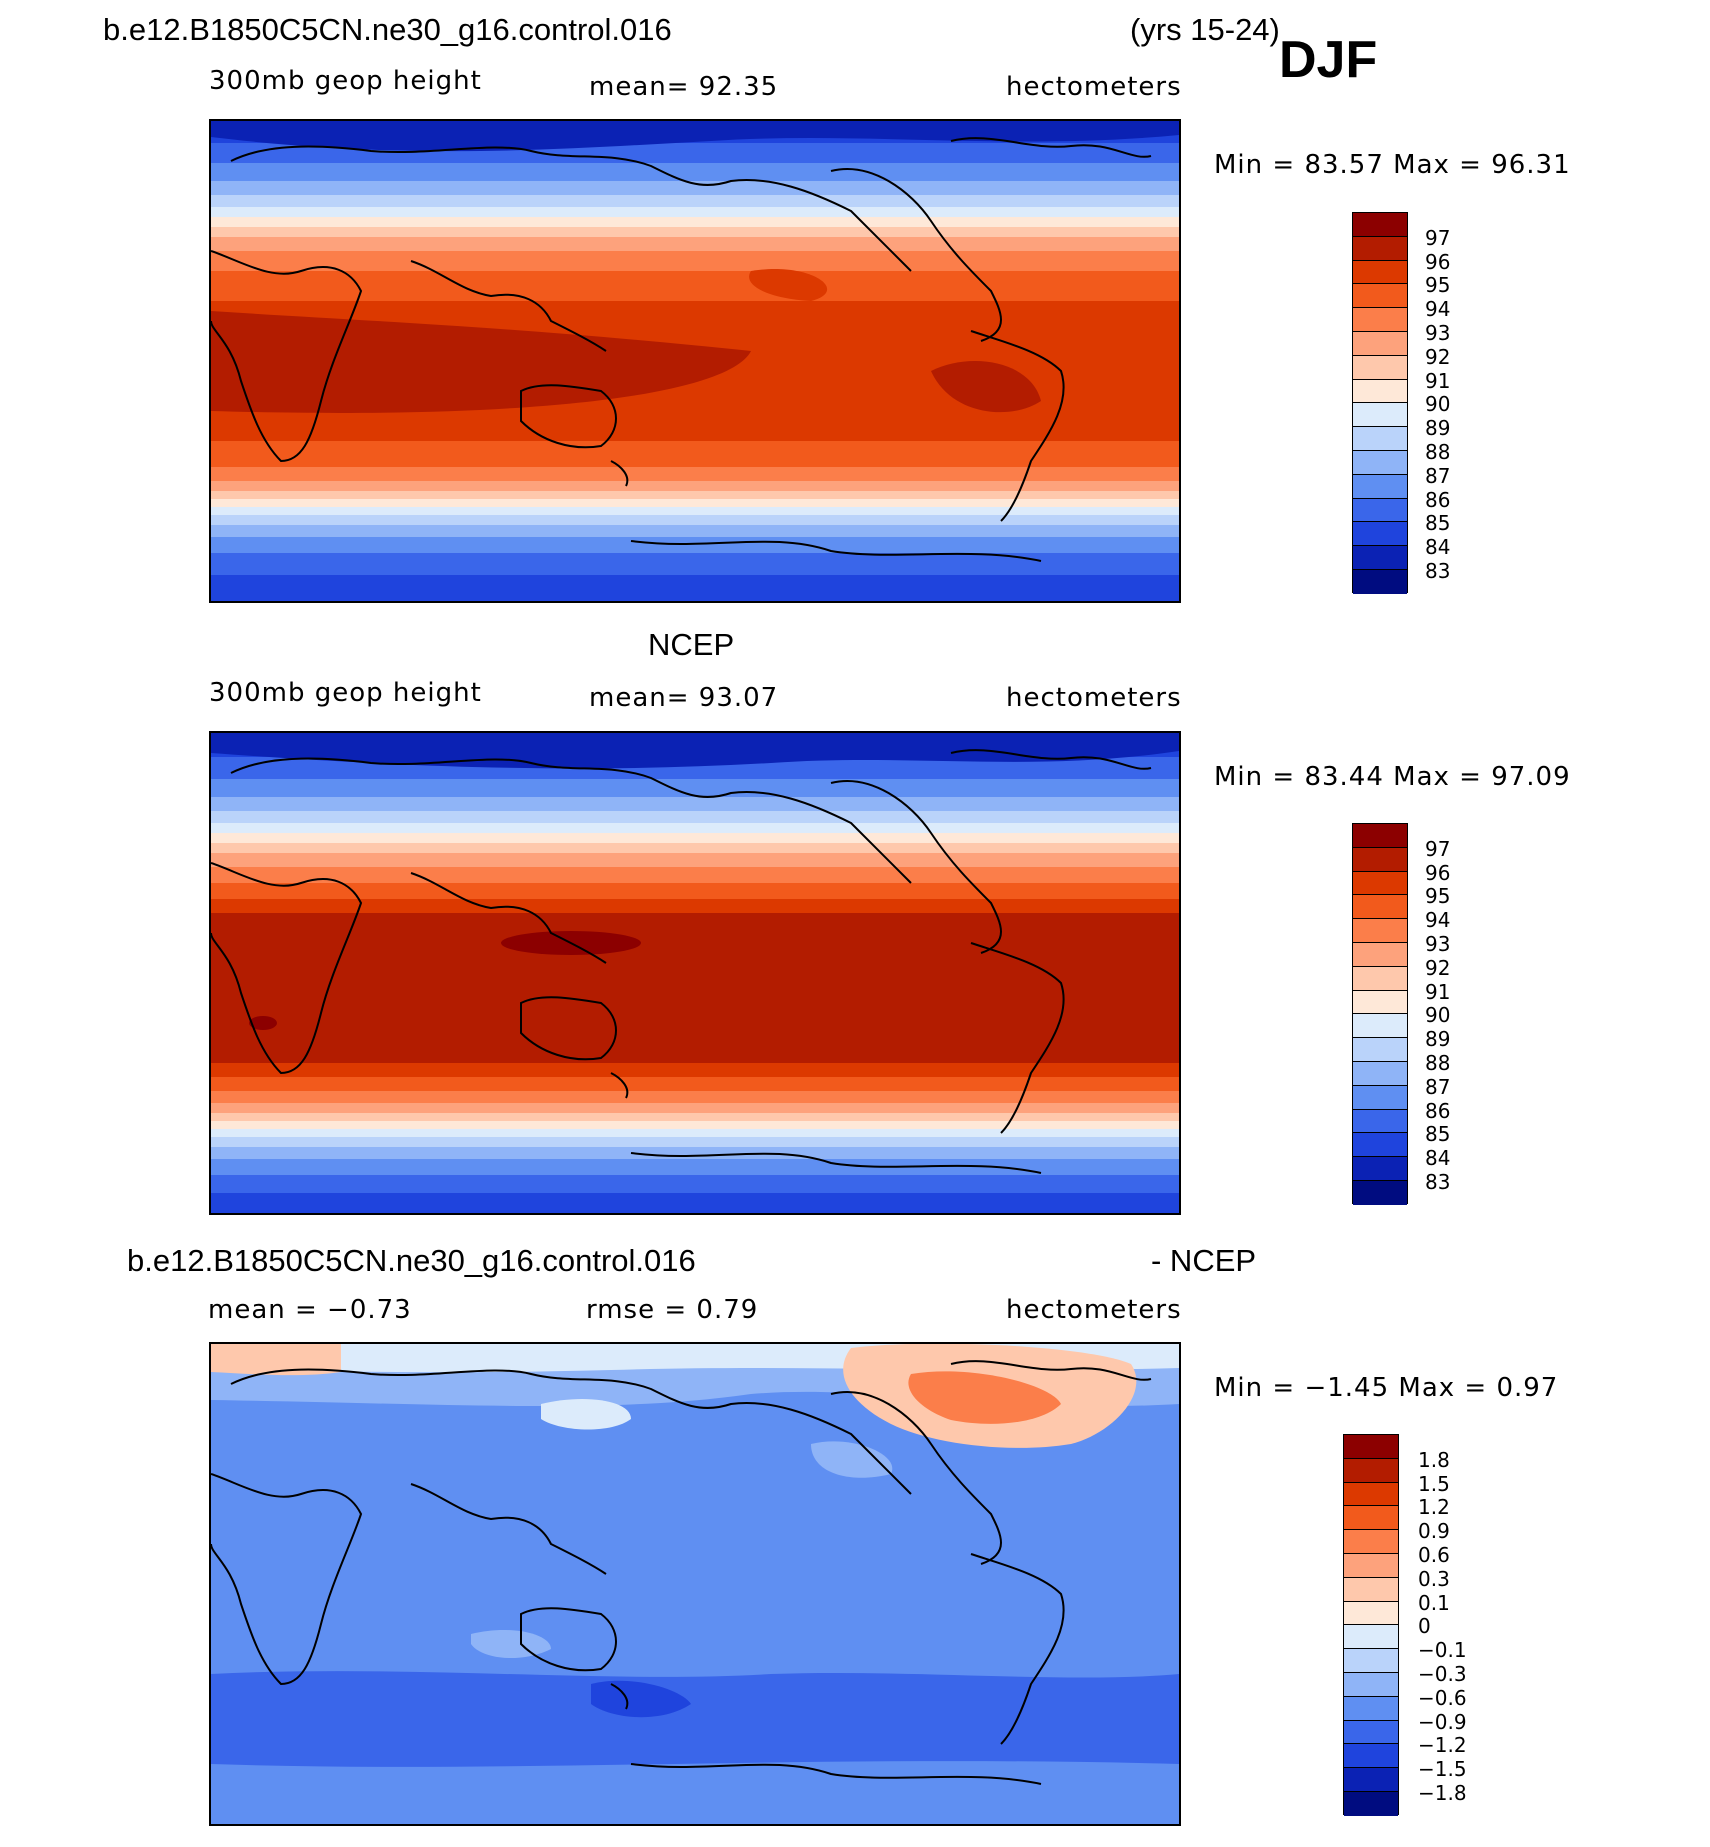 Image resolution: width=1710 pixels, height=1847 pixels. I want to click on colorbar-label: 97, so click(1438, 848).